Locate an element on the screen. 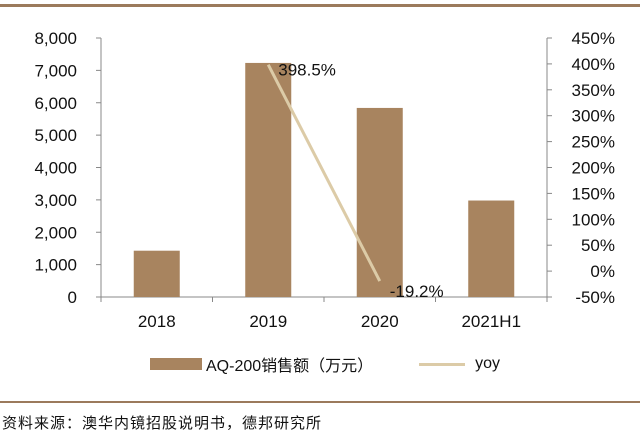 This screenshot has width=640, height=437. left-tick-label: 7,000 is located at coordinates (55, 70).